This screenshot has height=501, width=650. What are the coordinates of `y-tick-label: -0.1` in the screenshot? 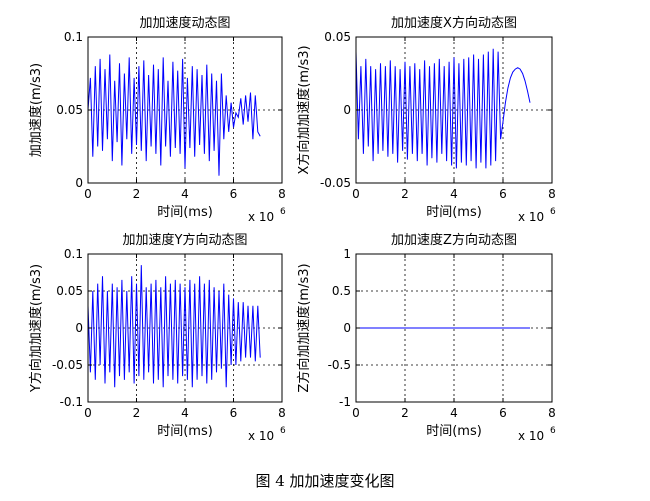 It's located at (71, 402).